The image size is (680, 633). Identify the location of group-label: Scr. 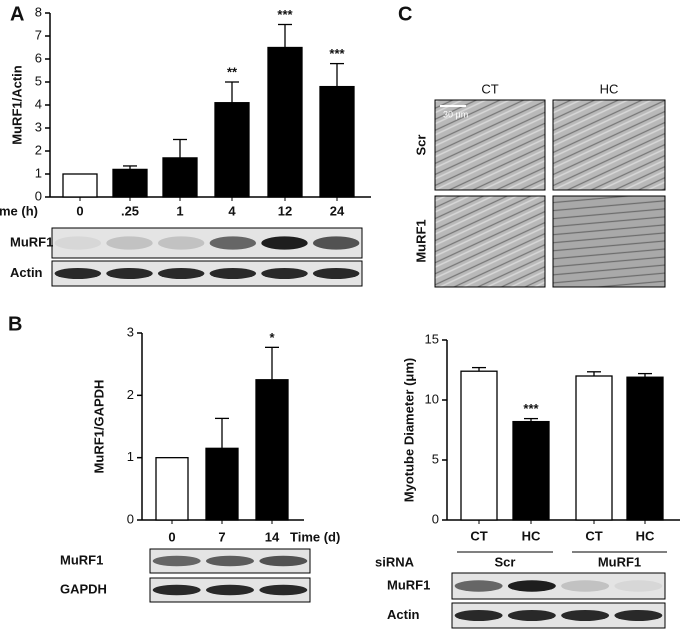
(505, 561).